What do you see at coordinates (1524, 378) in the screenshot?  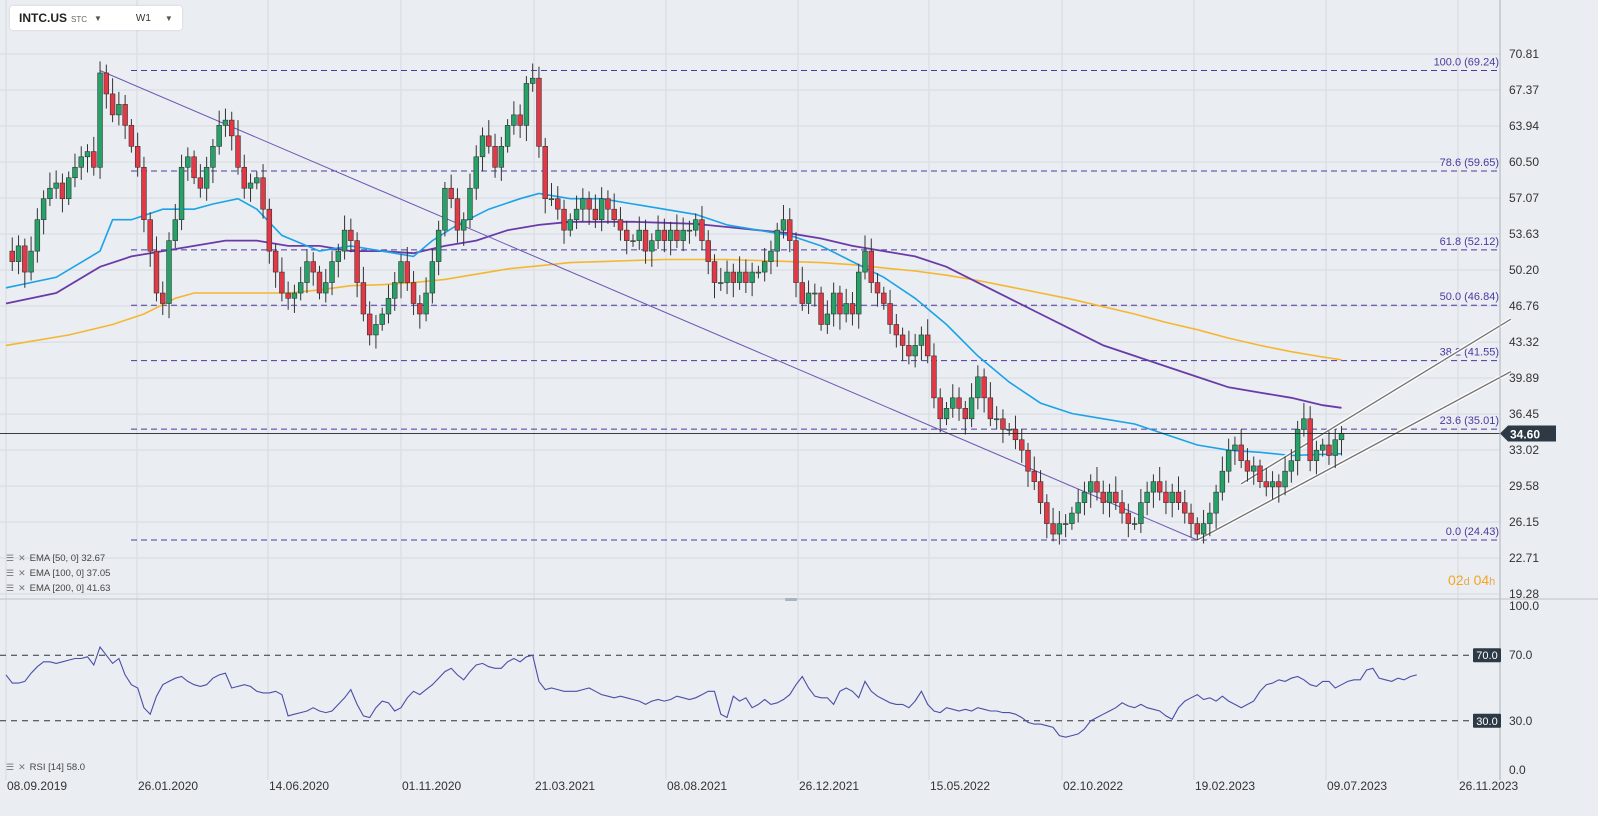 I see `price-tick-label: 39.89` at bounding box center [1524, 378].